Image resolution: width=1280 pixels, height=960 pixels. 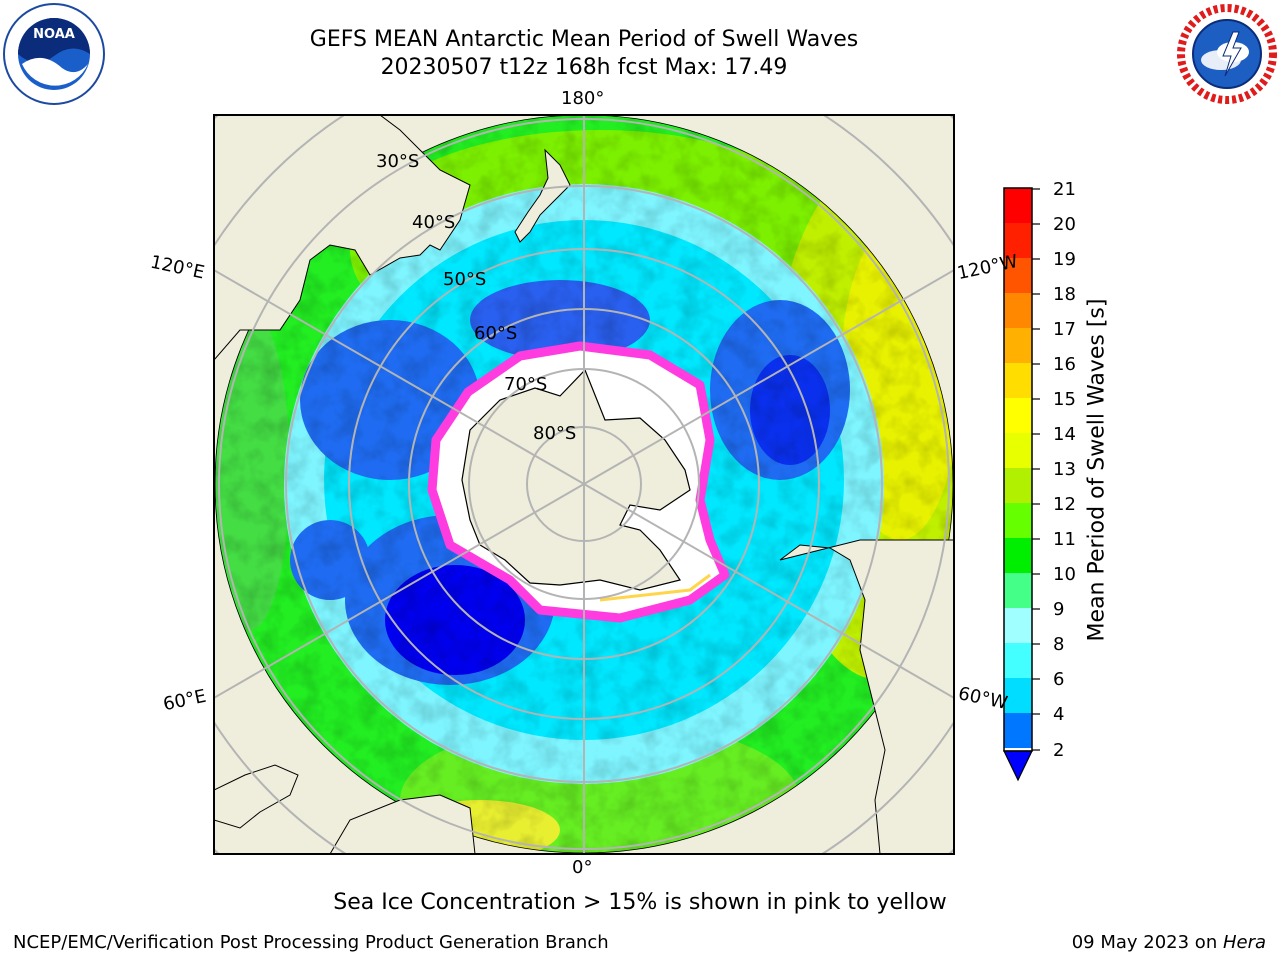 What do you see at coordinates (465, 279) in the screenshot?
I see `lat-label-50s: 50°S` at bounding box center [465, 279].